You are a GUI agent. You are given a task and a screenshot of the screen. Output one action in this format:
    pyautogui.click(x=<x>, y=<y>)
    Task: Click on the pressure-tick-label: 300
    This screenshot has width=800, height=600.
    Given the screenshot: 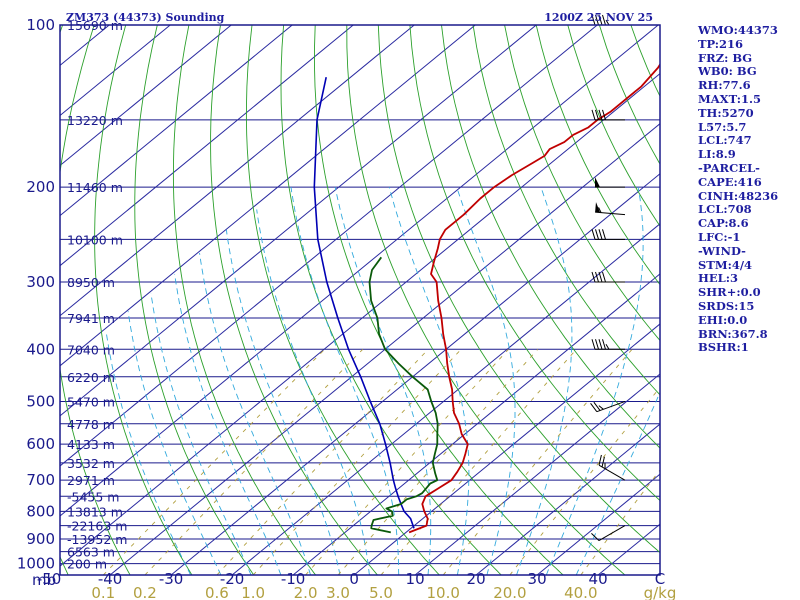 What is the action you would take?
    pyautogui.click(x=40, y=282)
    